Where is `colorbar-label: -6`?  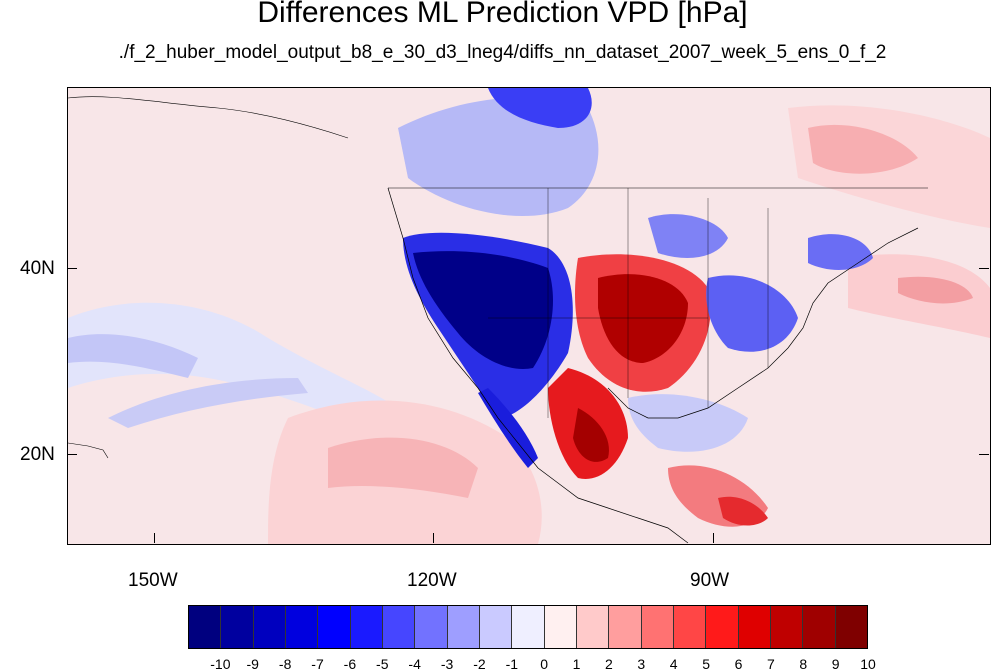
colorbar-label: -6 is located at coordinates (350, 664).